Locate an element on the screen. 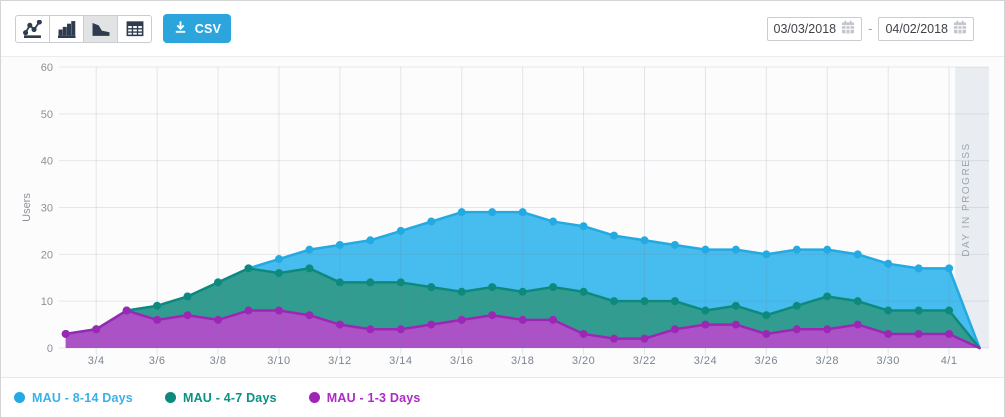 This screenshot has width=1005, height=418. svg-text: 3/8 is located at coordinates (218, 361).